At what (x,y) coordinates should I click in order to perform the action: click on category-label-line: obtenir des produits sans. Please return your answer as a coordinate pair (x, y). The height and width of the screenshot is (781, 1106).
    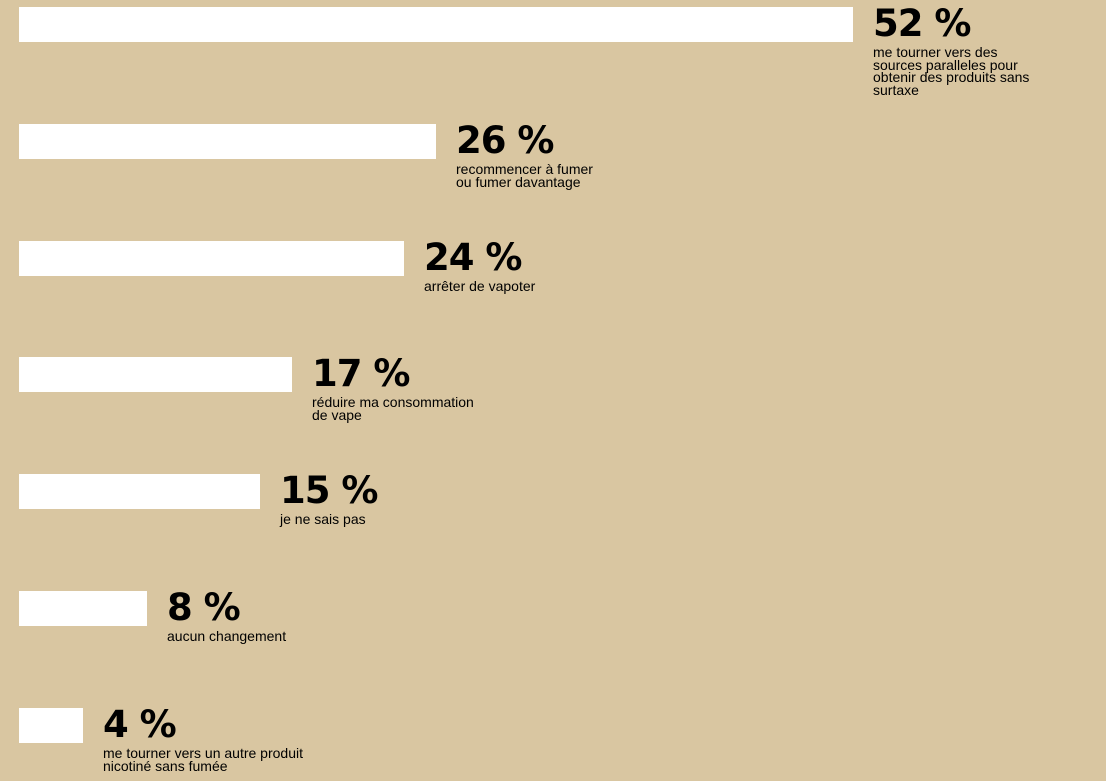
    Looking at the image, I should click on (951, 77).